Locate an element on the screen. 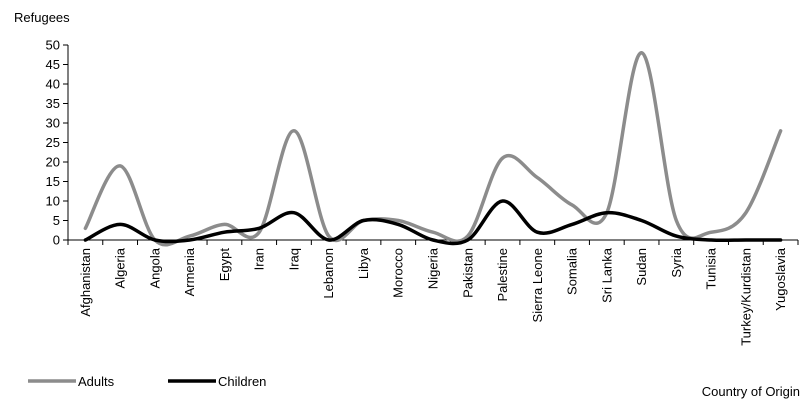 The width and height of the screenshot is (806, 403). x-tick-label-afghanistan: Afghanistan is located at coordinates (85, 282).